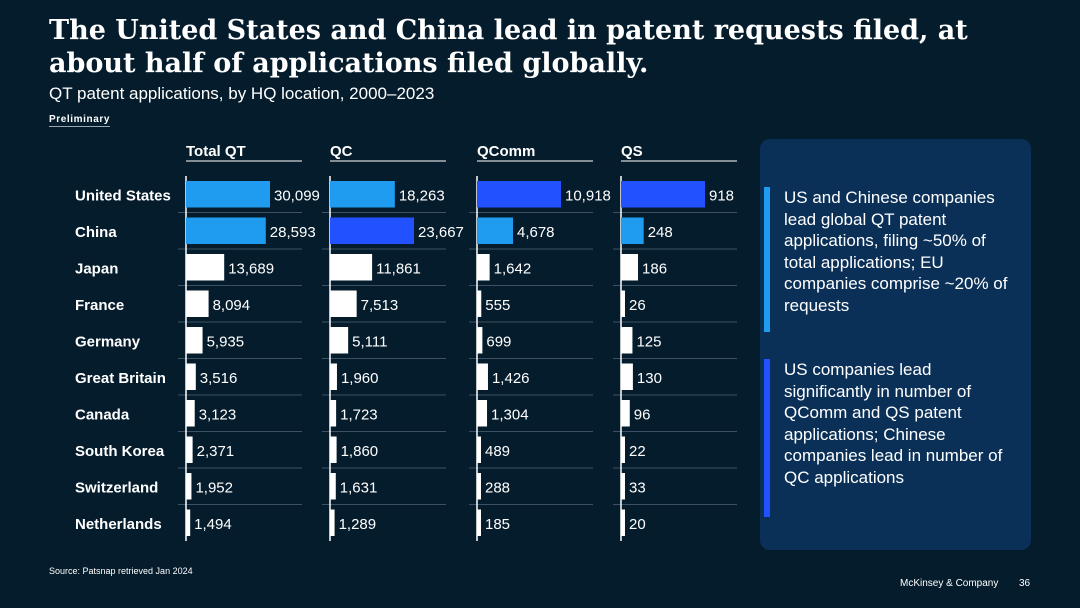 This screenshot has height=608, width=1080. Describe the element at coordinates (293, 232) in the screenshot. I see `data-label: 28,593` at that location.